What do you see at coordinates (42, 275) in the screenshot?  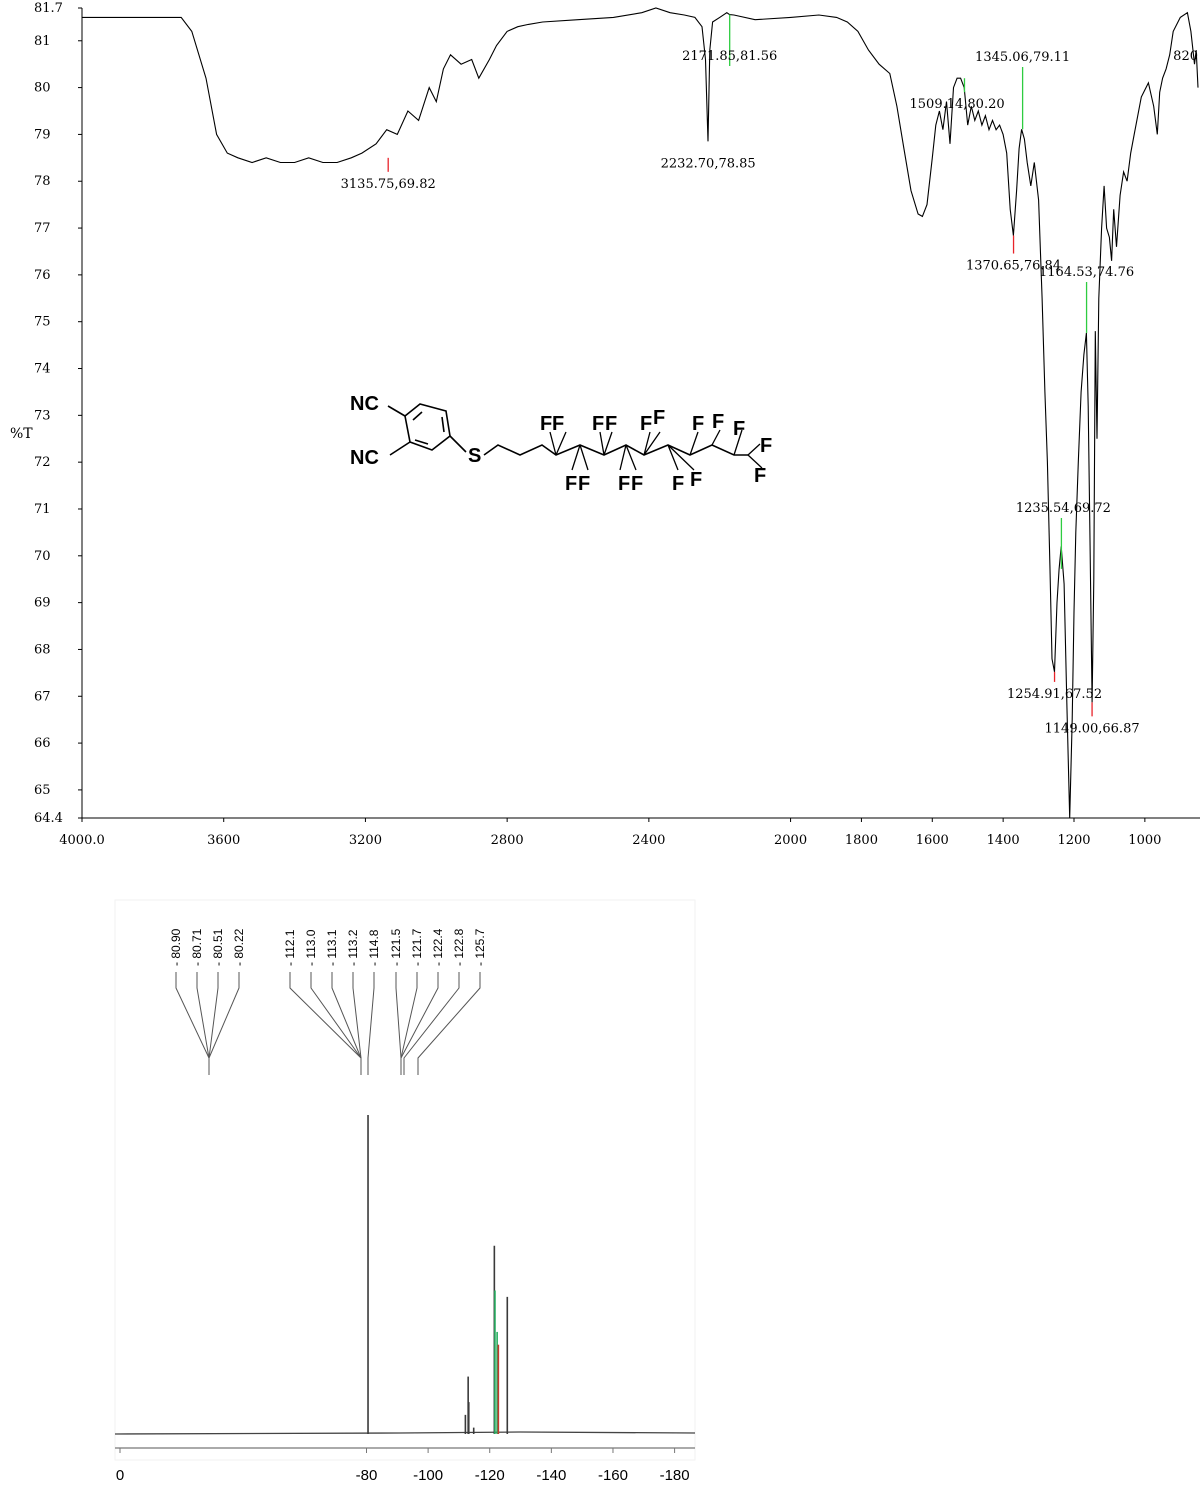 I see `ir-y-tick-label: 76` at bounding box center [42, 275].